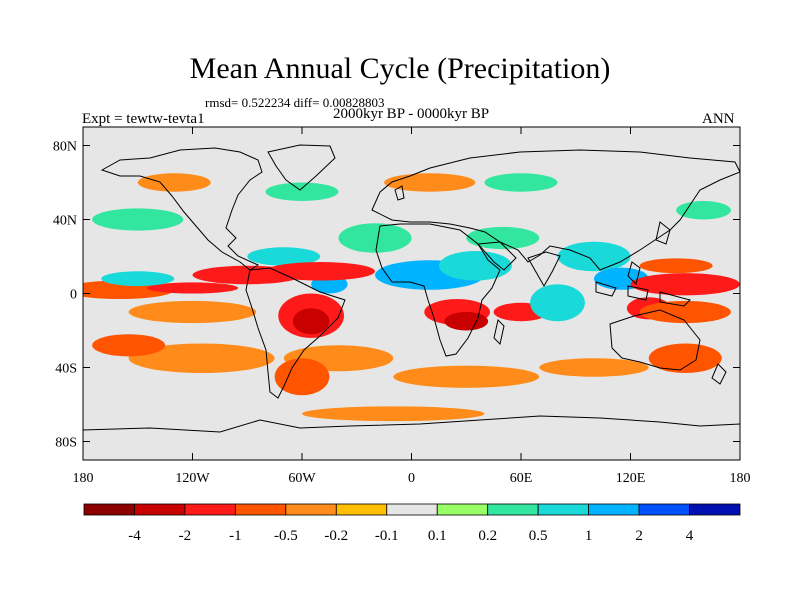 This screenshot has width=800, height=600. What do you see at coordinates (690, 536) in the screenshot?
I see `colorbar-label: 4` at bounding box center [690, 536].